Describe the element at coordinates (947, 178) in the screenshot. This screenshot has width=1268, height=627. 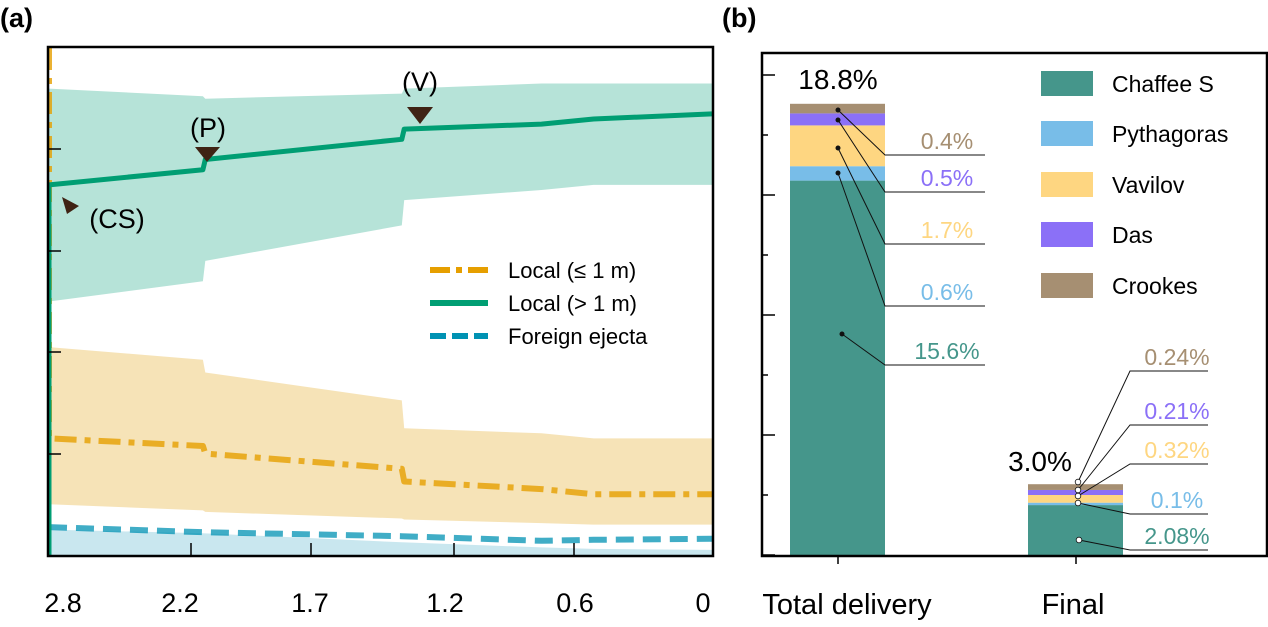
I see `segment-label-das: 0.5%` at that location.